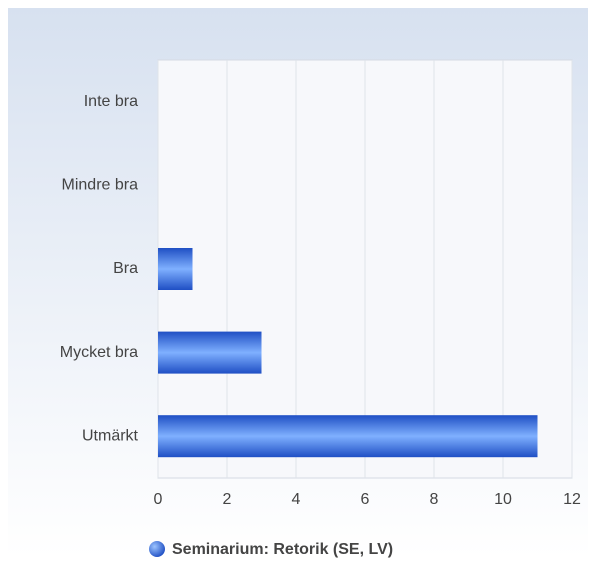  Describe the element at coordinates (111, 101) in the screenshot. I see `y-tick-label: Inte bra` at that location.